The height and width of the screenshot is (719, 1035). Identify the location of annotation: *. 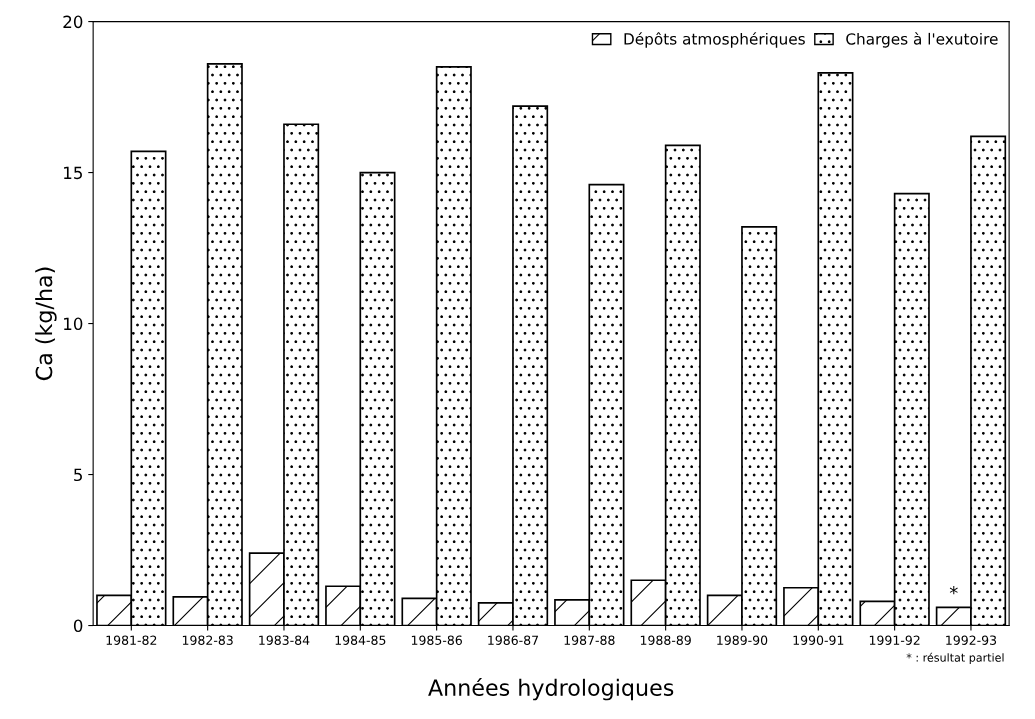
(953, 590).